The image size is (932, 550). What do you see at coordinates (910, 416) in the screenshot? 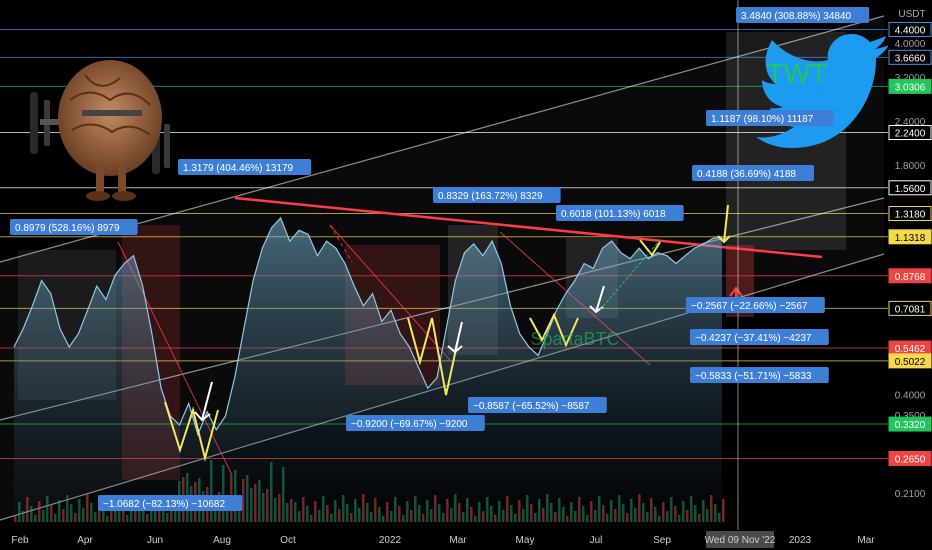
I see `y-tick-label: 0.3500` at bounding box center [910, 416].